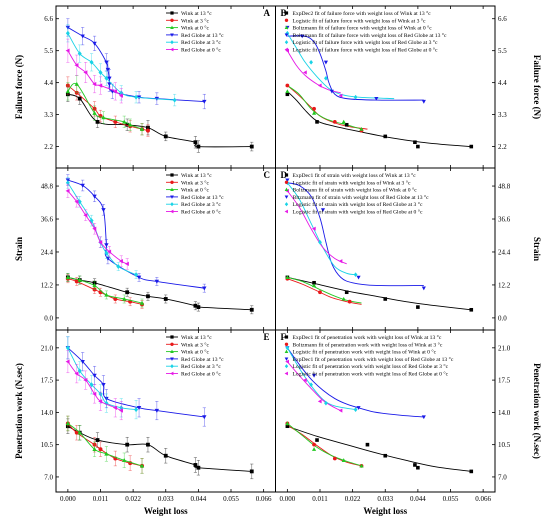  Describe the element at coordinates (504, 252) in the screenshot. I see `y-tick-label-right: 24.4` at that location.